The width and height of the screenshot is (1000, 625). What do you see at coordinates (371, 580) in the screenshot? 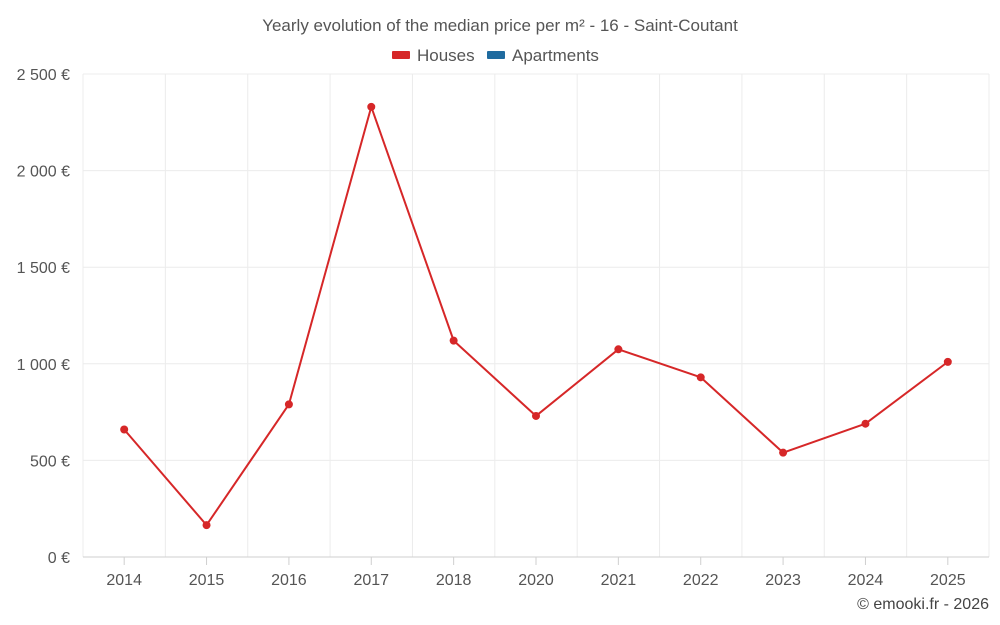
I see `x-tick-label: 2017` at bounding box center [371, 580].